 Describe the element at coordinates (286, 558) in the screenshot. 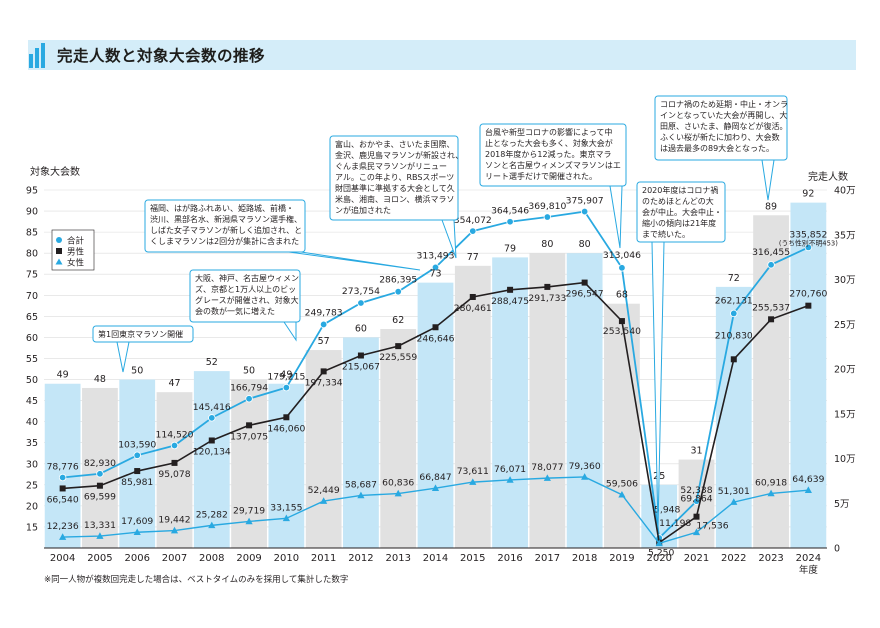

I see `x-tick-label: 2010` at that location.